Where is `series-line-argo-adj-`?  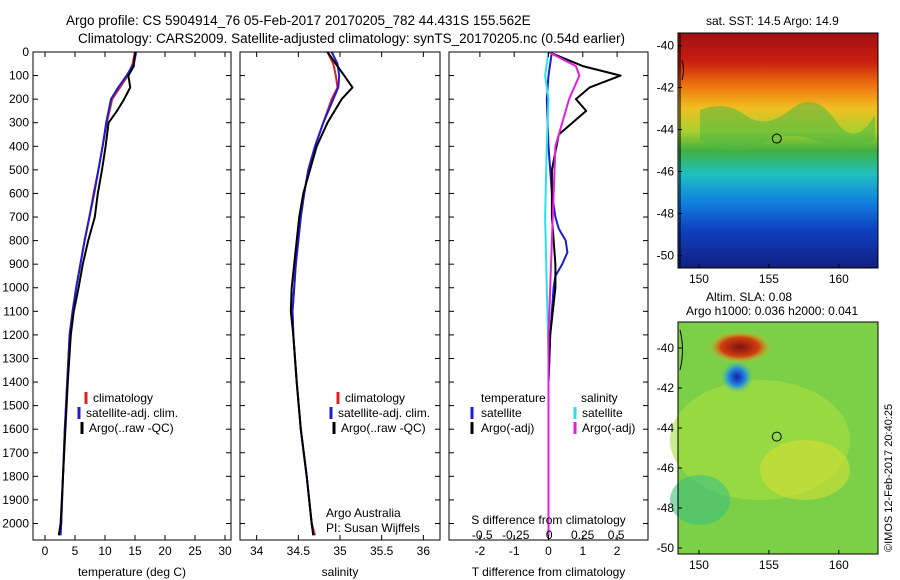
series-line-argo-adj- is located at coordinates (564, 294).